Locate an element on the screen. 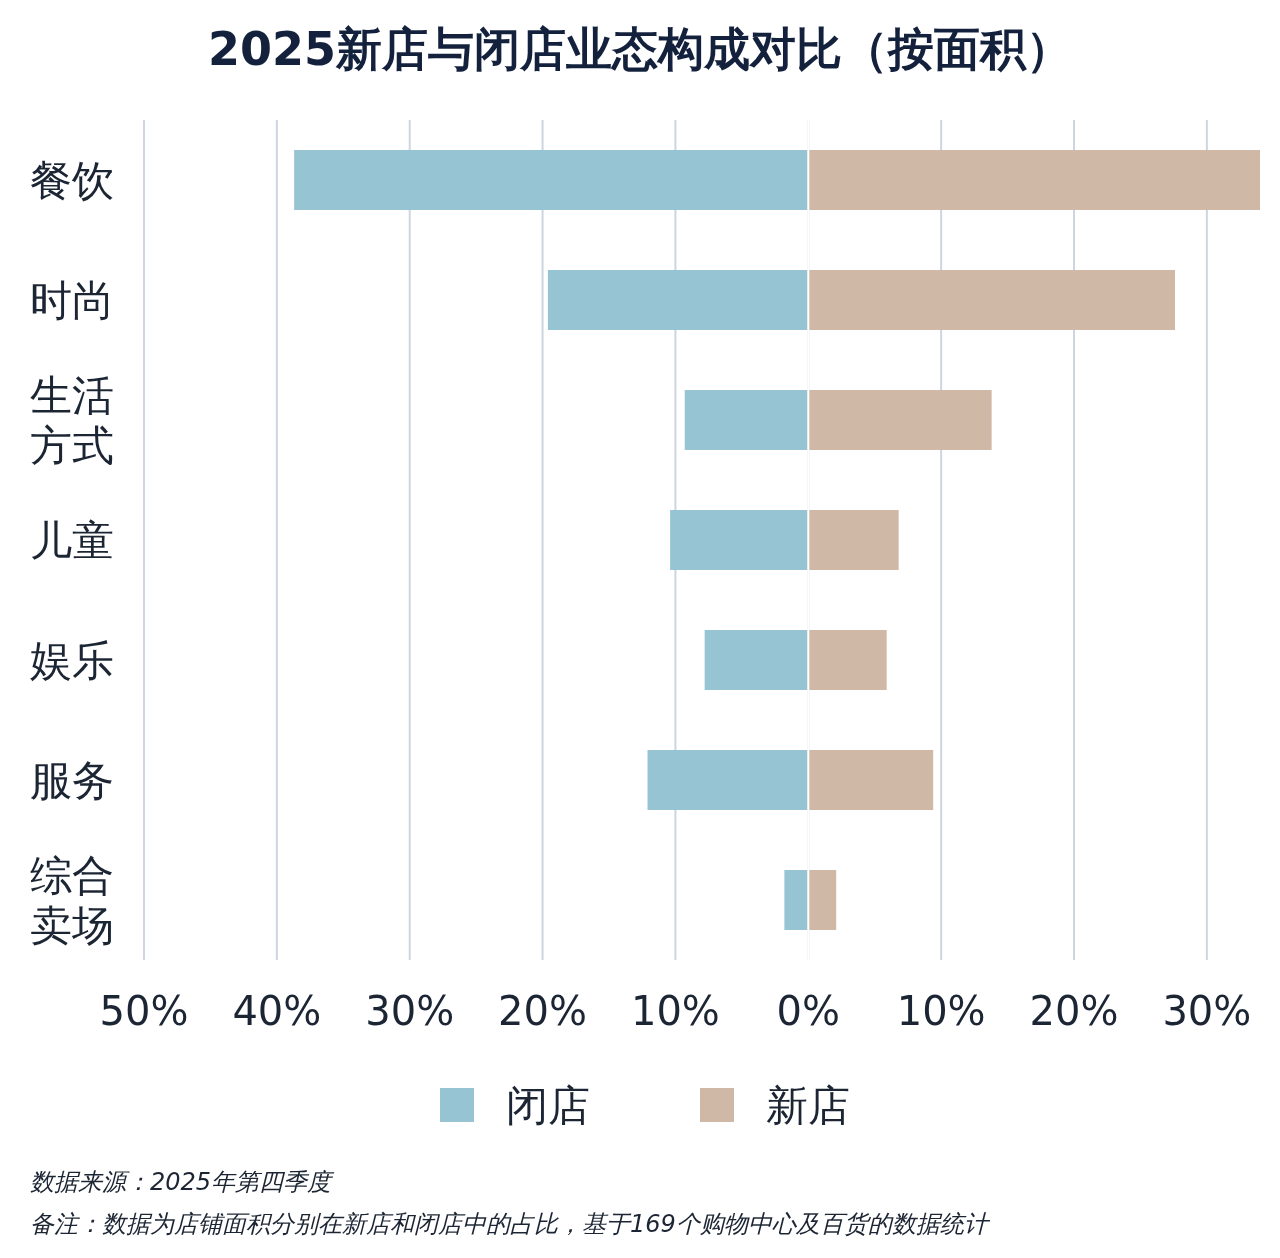 This screenshot has height=1258, width=1280. y-tick-label: 服务 is located at coordinates (72, 780).